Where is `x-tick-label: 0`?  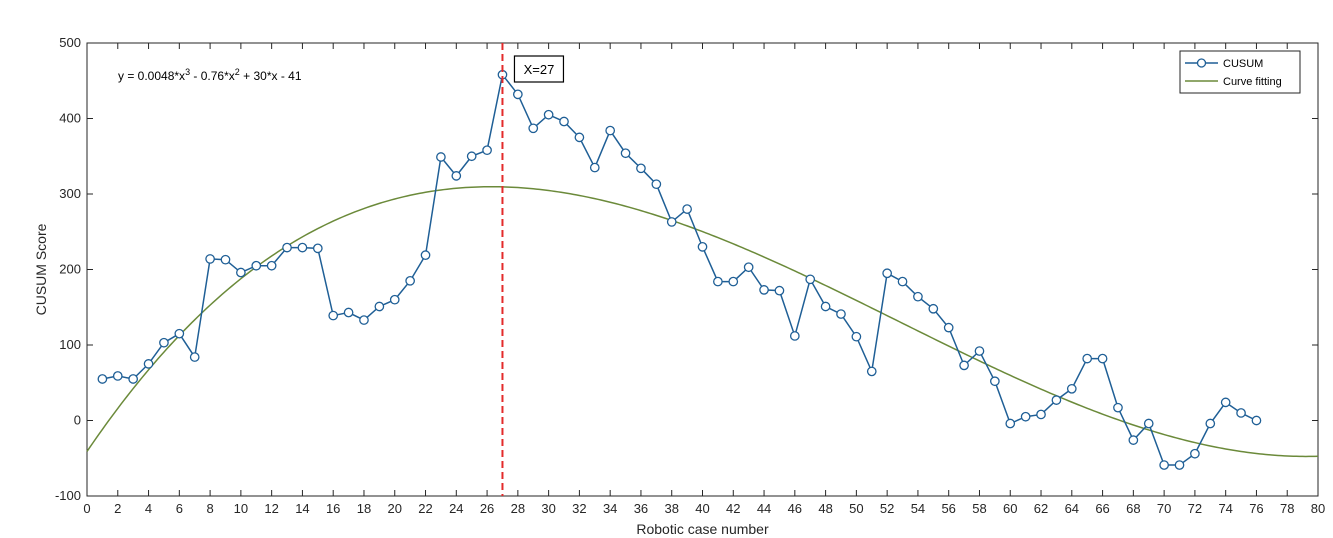
x-tick-label: 0 is located at coordinates (86, 508).